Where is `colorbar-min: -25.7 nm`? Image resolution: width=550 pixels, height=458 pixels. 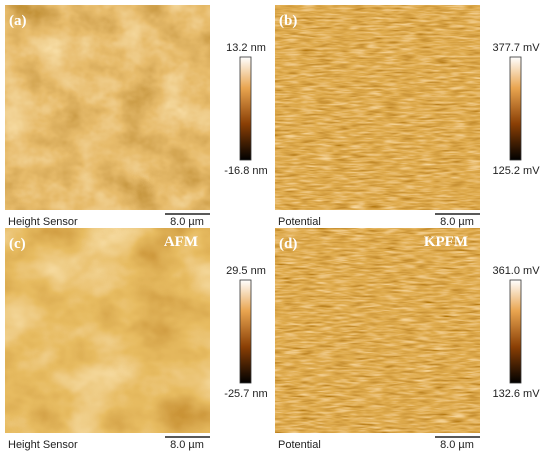 colorbar-min: -25.7 nm is located at coordinates (245, 394).